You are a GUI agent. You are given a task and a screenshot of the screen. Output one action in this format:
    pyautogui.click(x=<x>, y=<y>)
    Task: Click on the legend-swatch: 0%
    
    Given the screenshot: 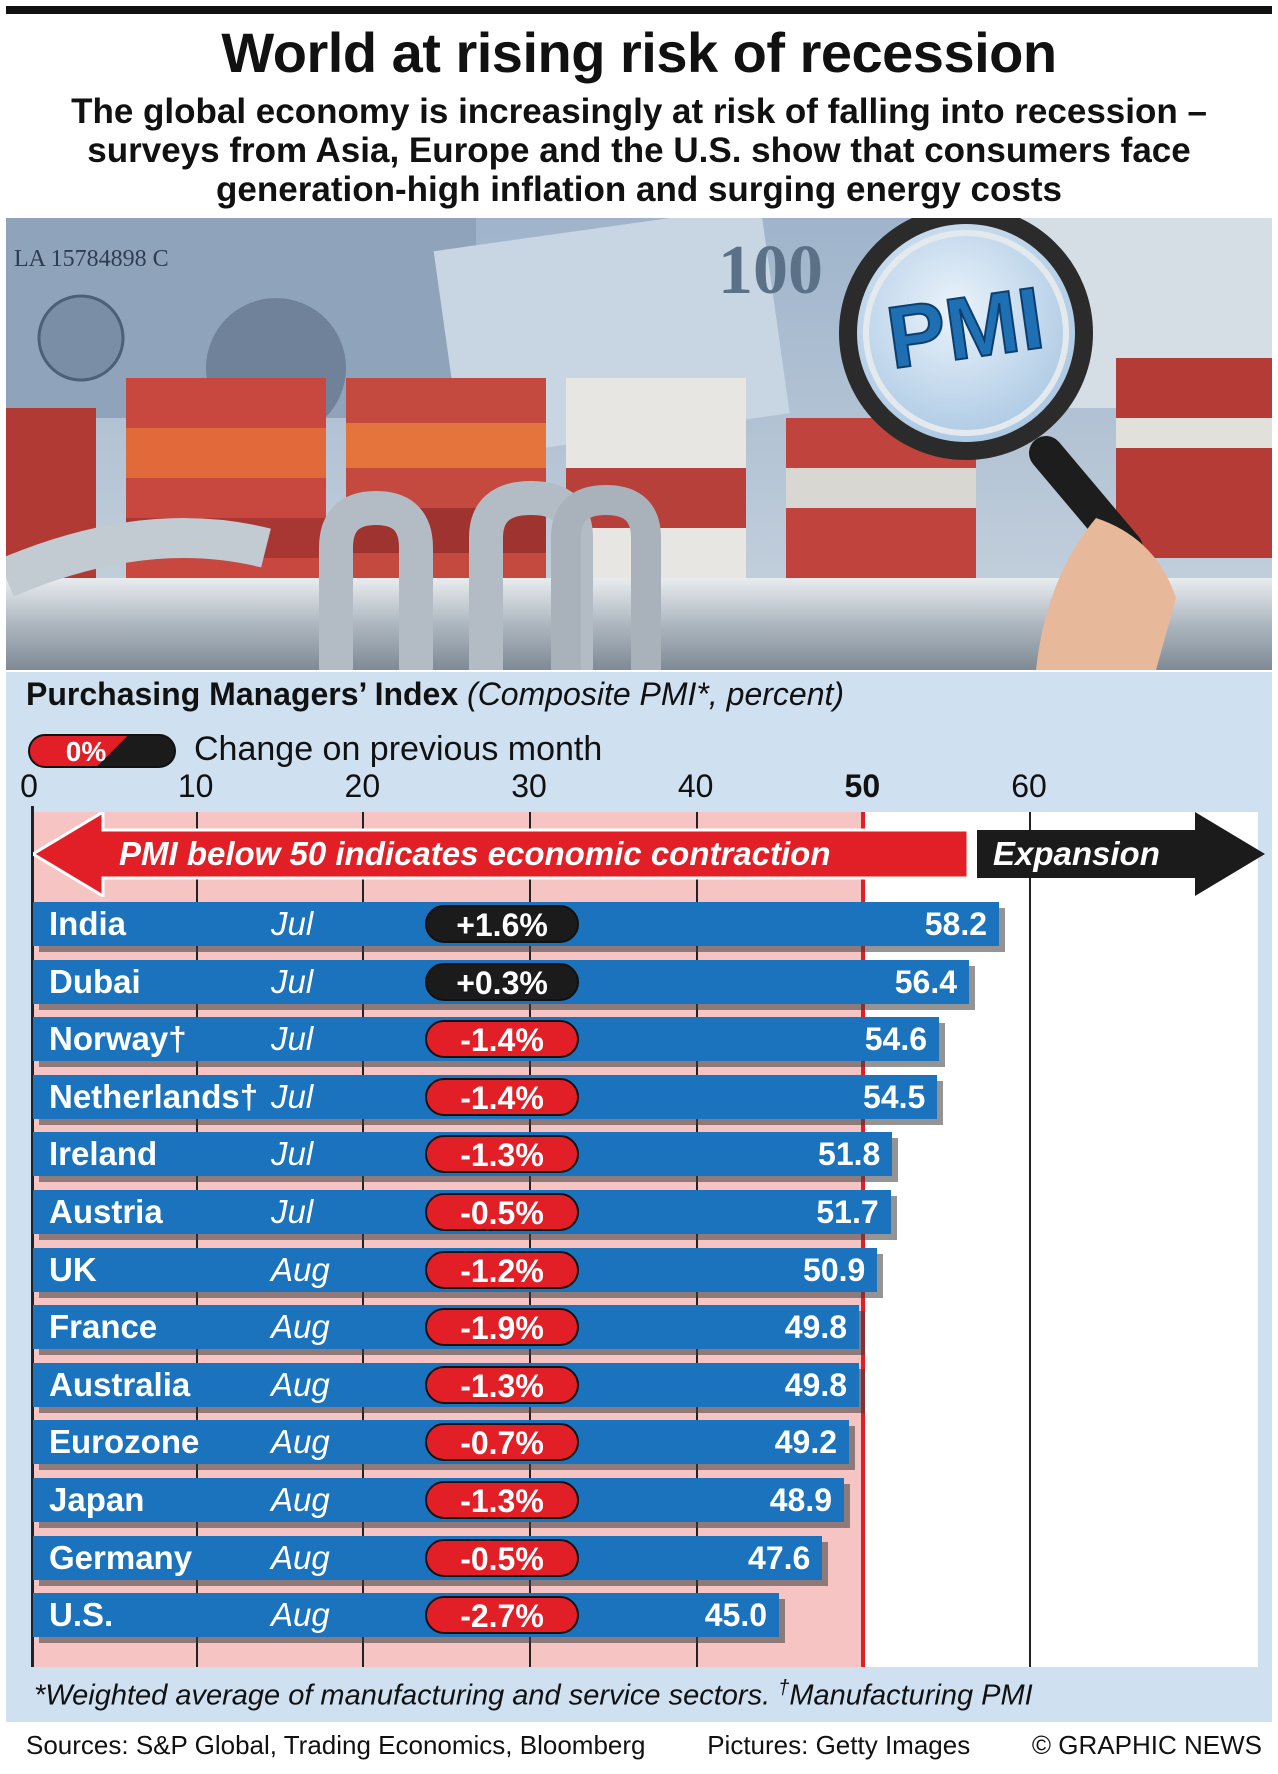 What is the action you would take?
    pyautogui.click(x=102, y=751)
    